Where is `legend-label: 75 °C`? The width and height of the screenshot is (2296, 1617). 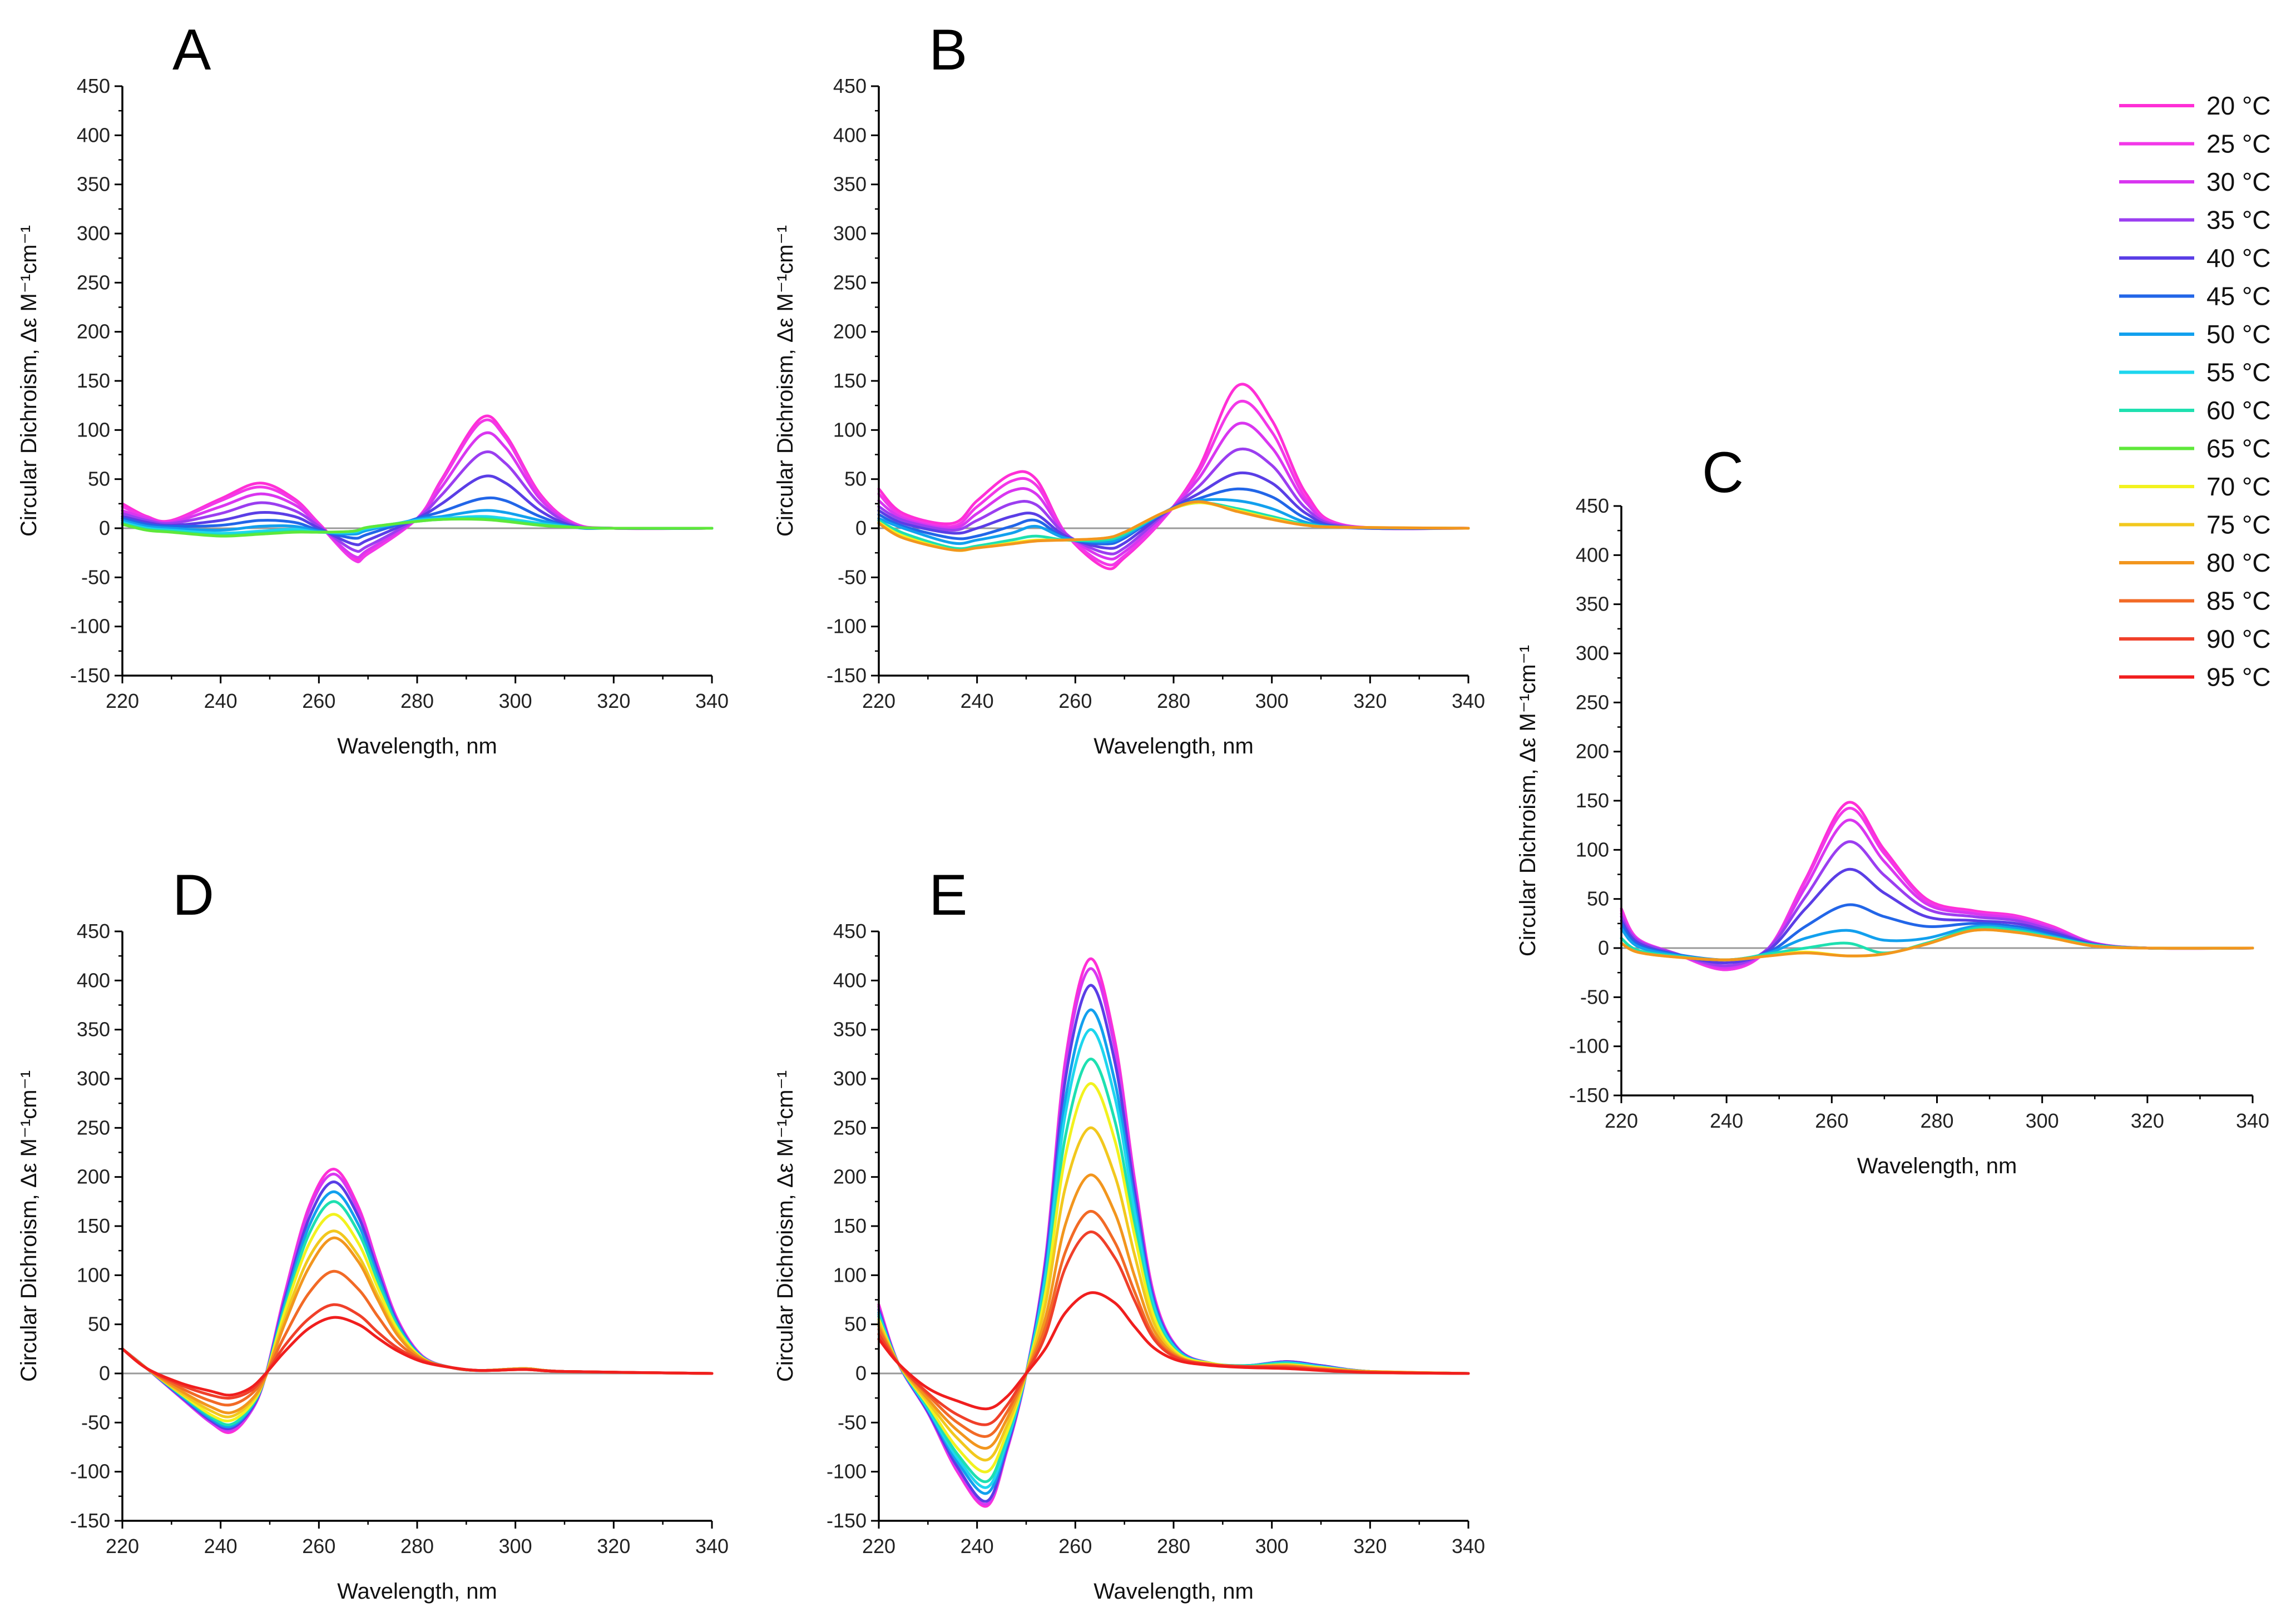
legend-label: 75 °C is located at coordinates (2238, 524).